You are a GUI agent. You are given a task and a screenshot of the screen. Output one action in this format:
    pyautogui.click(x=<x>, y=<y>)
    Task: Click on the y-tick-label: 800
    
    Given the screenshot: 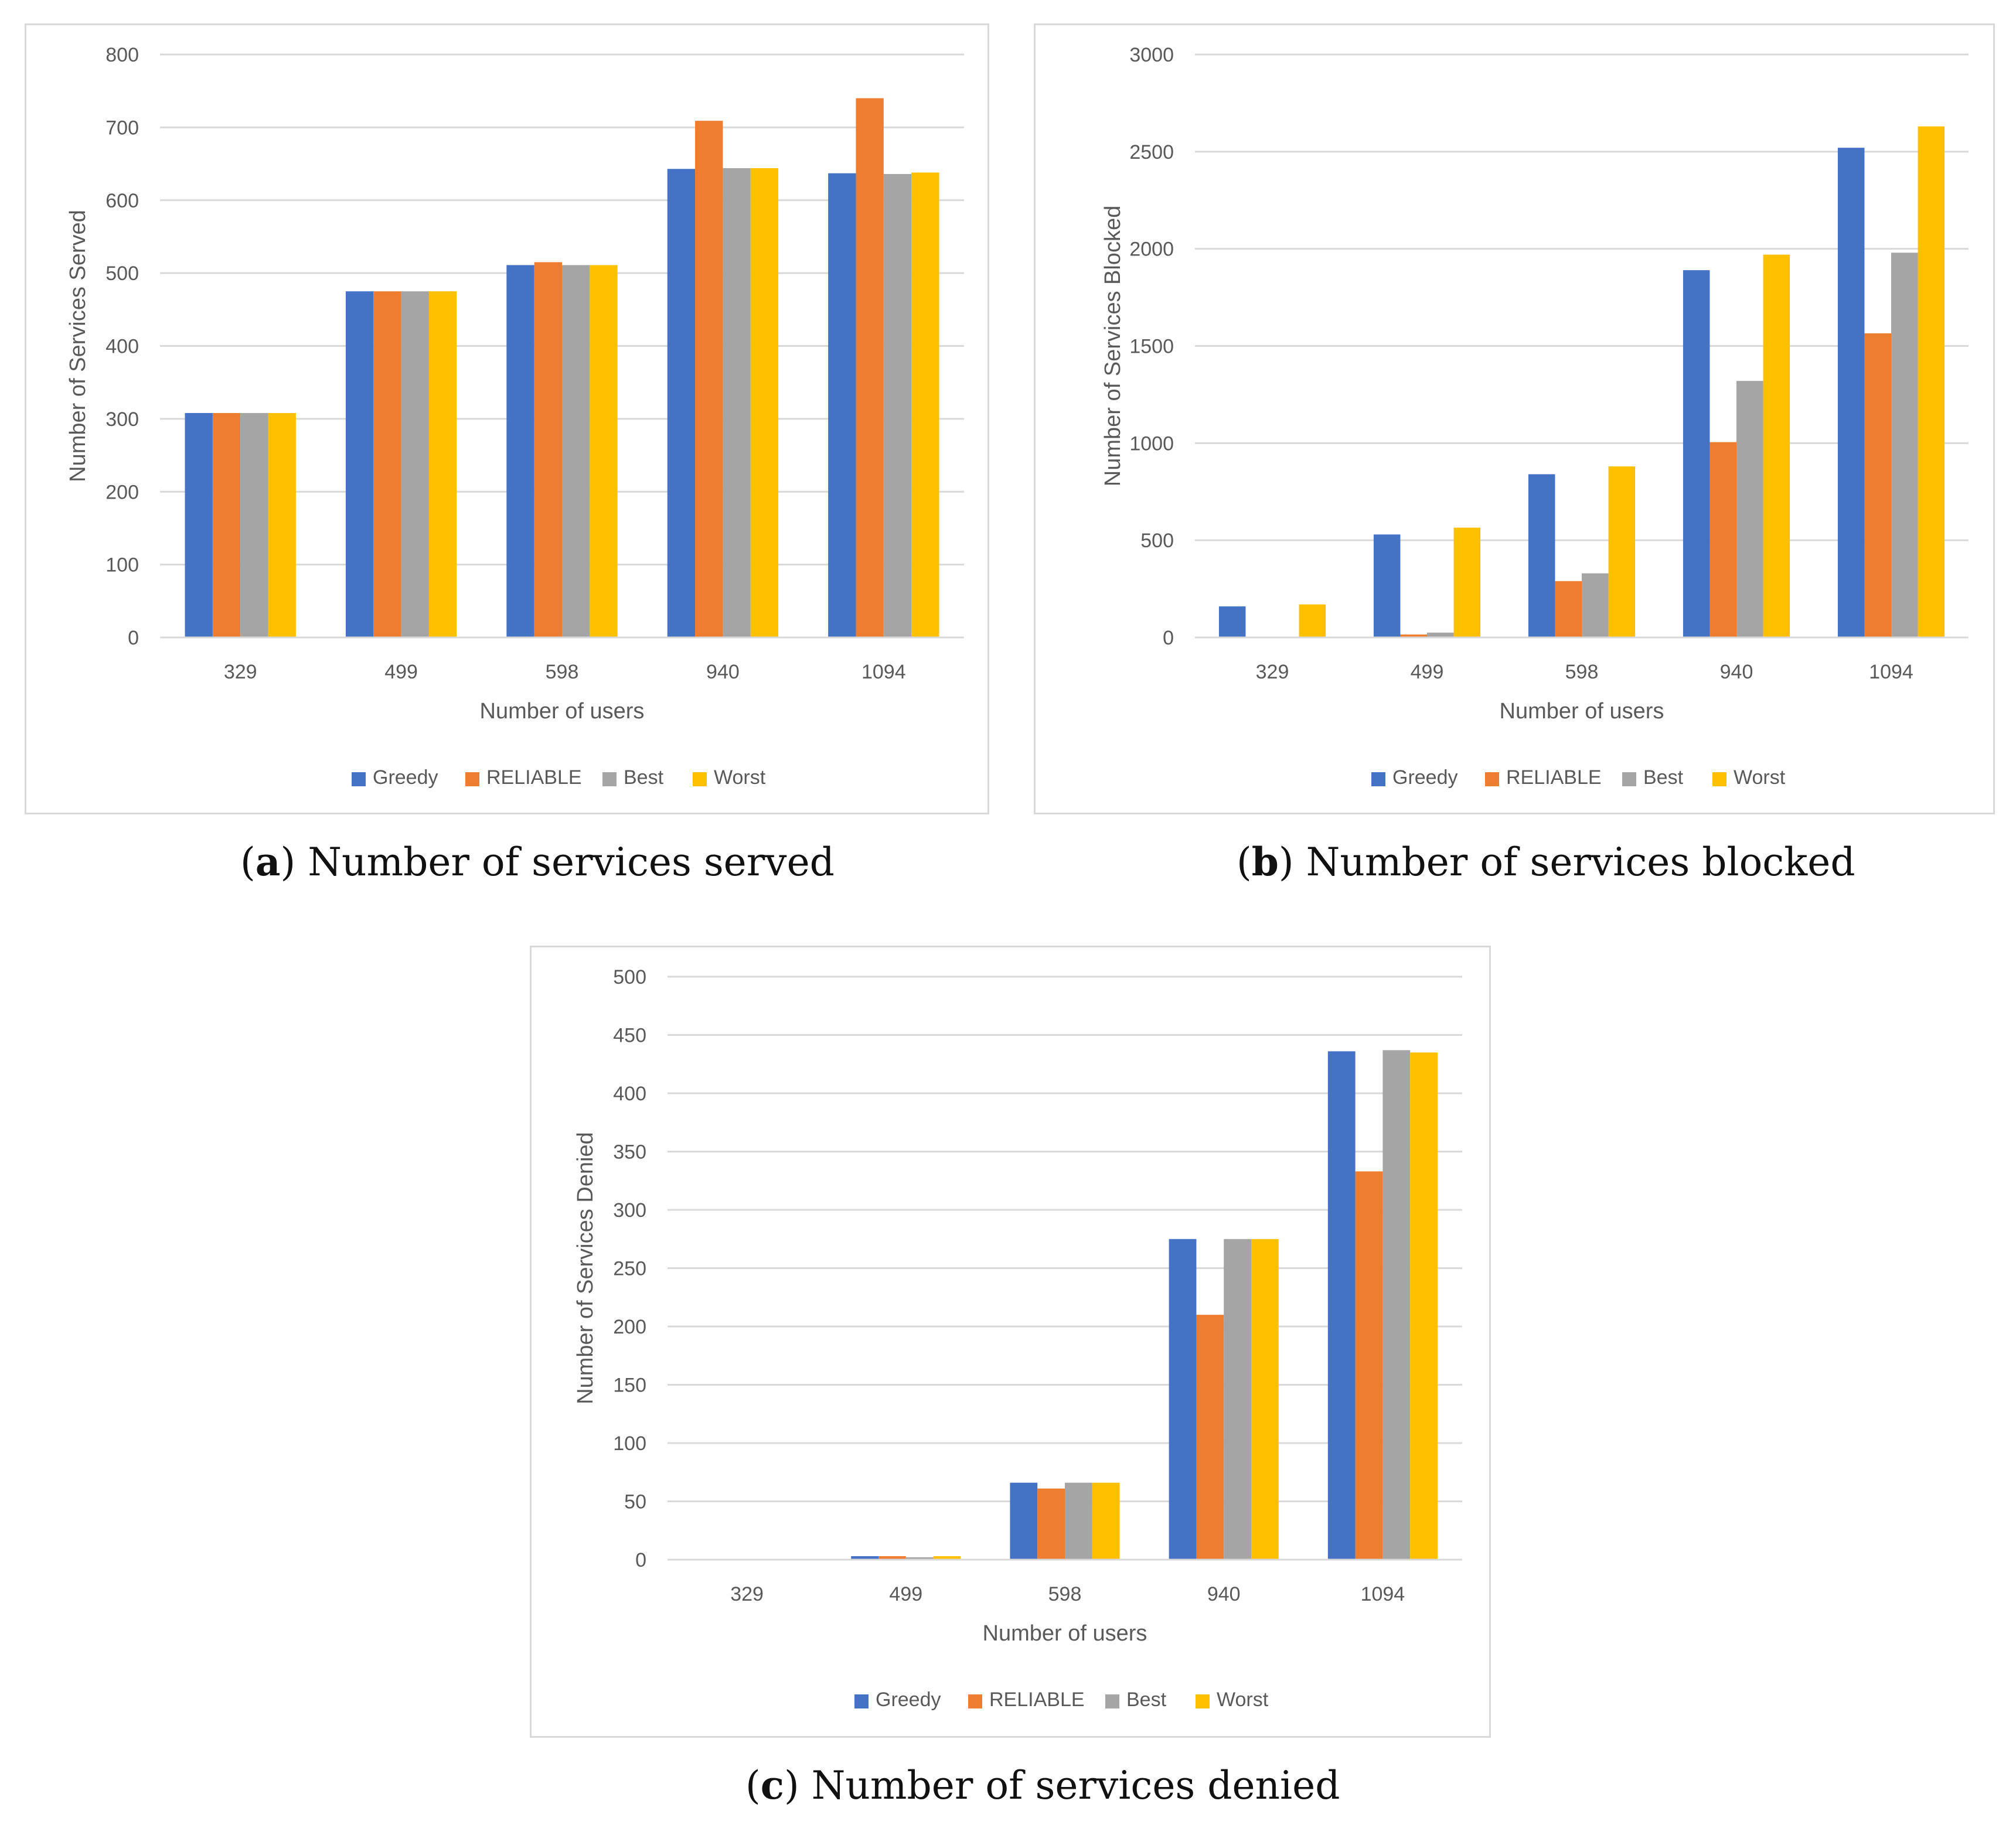 What is the action you would take?
    pyautogui.click(x=122, y=55)
    